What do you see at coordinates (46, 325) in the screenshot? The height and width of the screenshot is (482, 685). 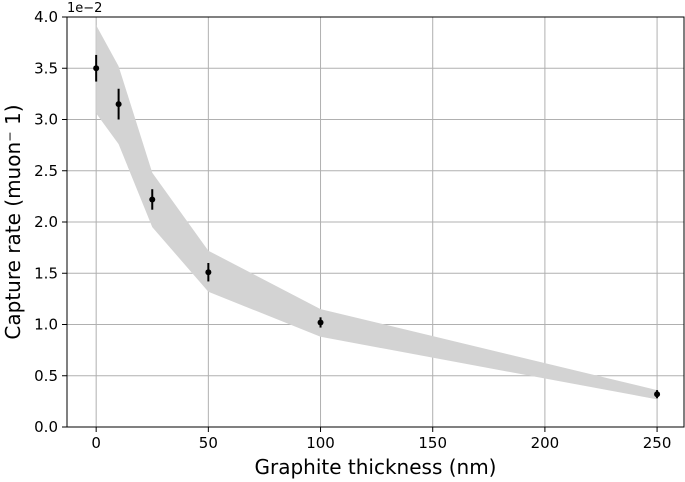 I see `y-tick-label: 1.0` at bounding box center [46, 325].